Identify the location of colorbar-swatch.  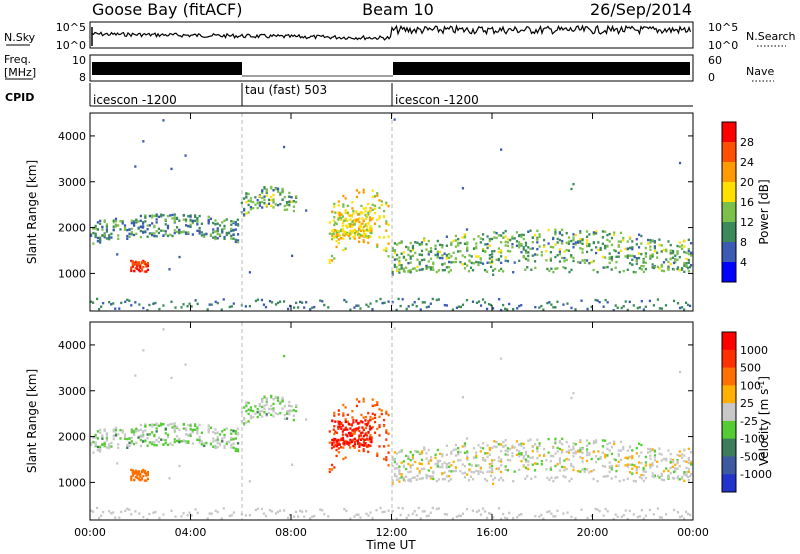
(729, 412).